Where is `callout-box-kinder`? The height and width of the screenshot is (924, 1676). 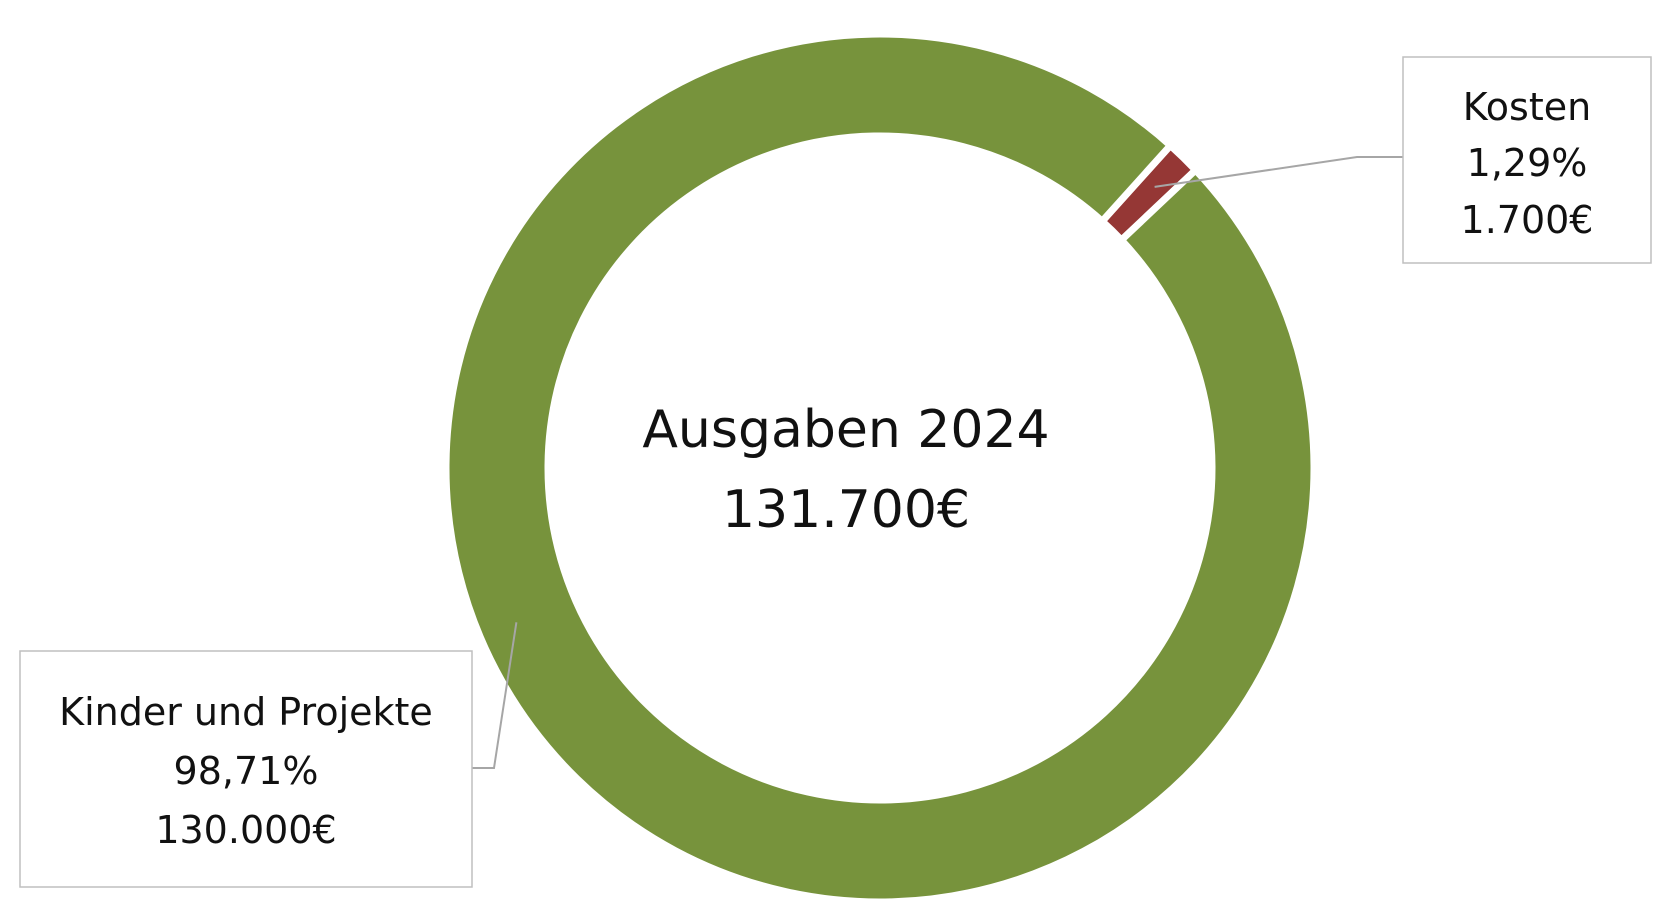 callout-box-kinder is located at coordinates (246, 769).